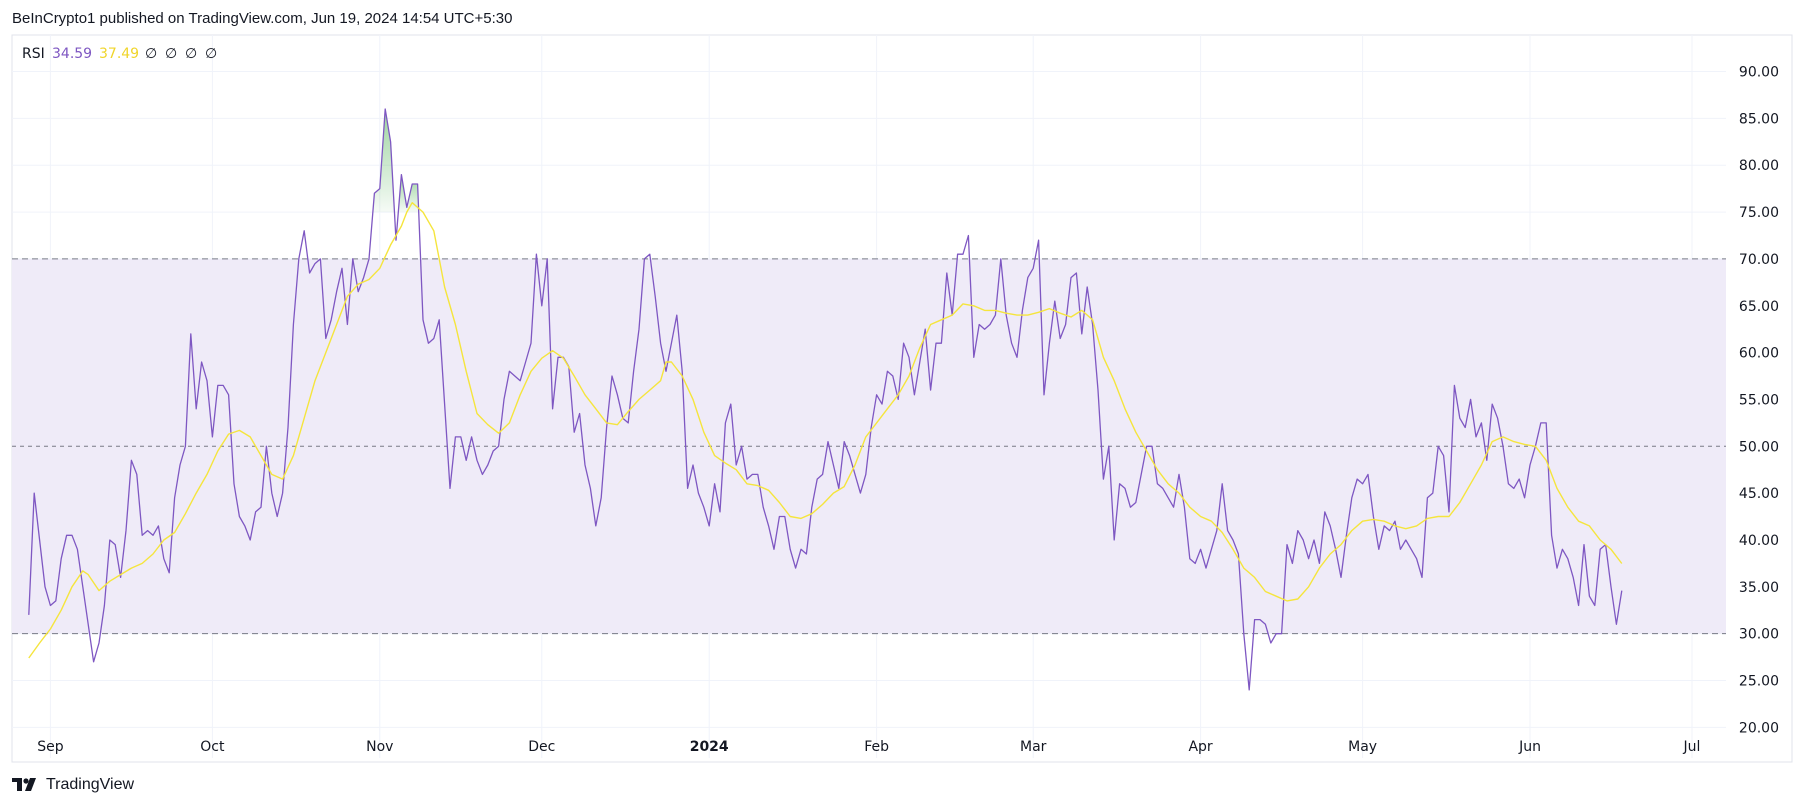  Describe the element at coordinates (1759, 728) in the screenshot. I see `y-tick-label: 20.00` at that location.